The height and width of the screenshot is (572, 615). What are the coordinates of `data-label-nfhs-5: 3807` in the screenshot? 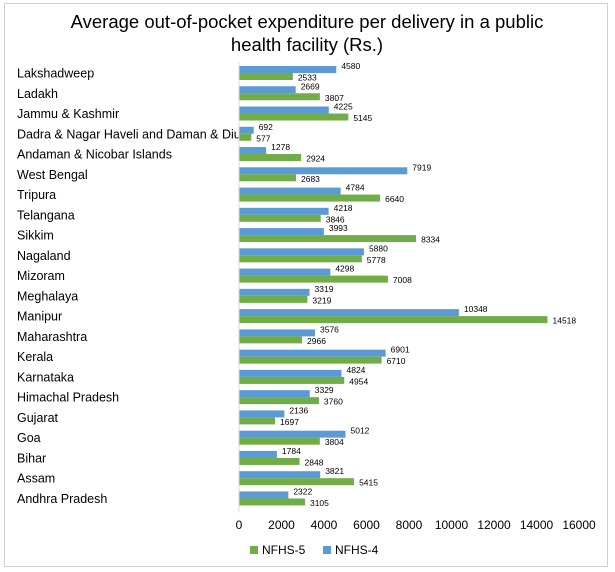 It's located at (334, 98).